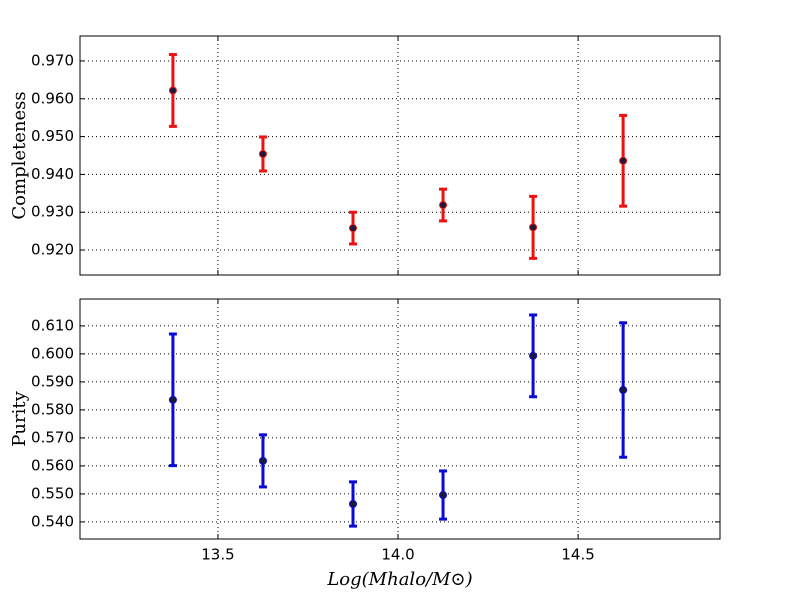 This screenshot has height=600, width=800. What do you see at coordinates (52, 60) in the screenshot?
I see `y-tick-label: 0.970` at bounding box center [52, 60].